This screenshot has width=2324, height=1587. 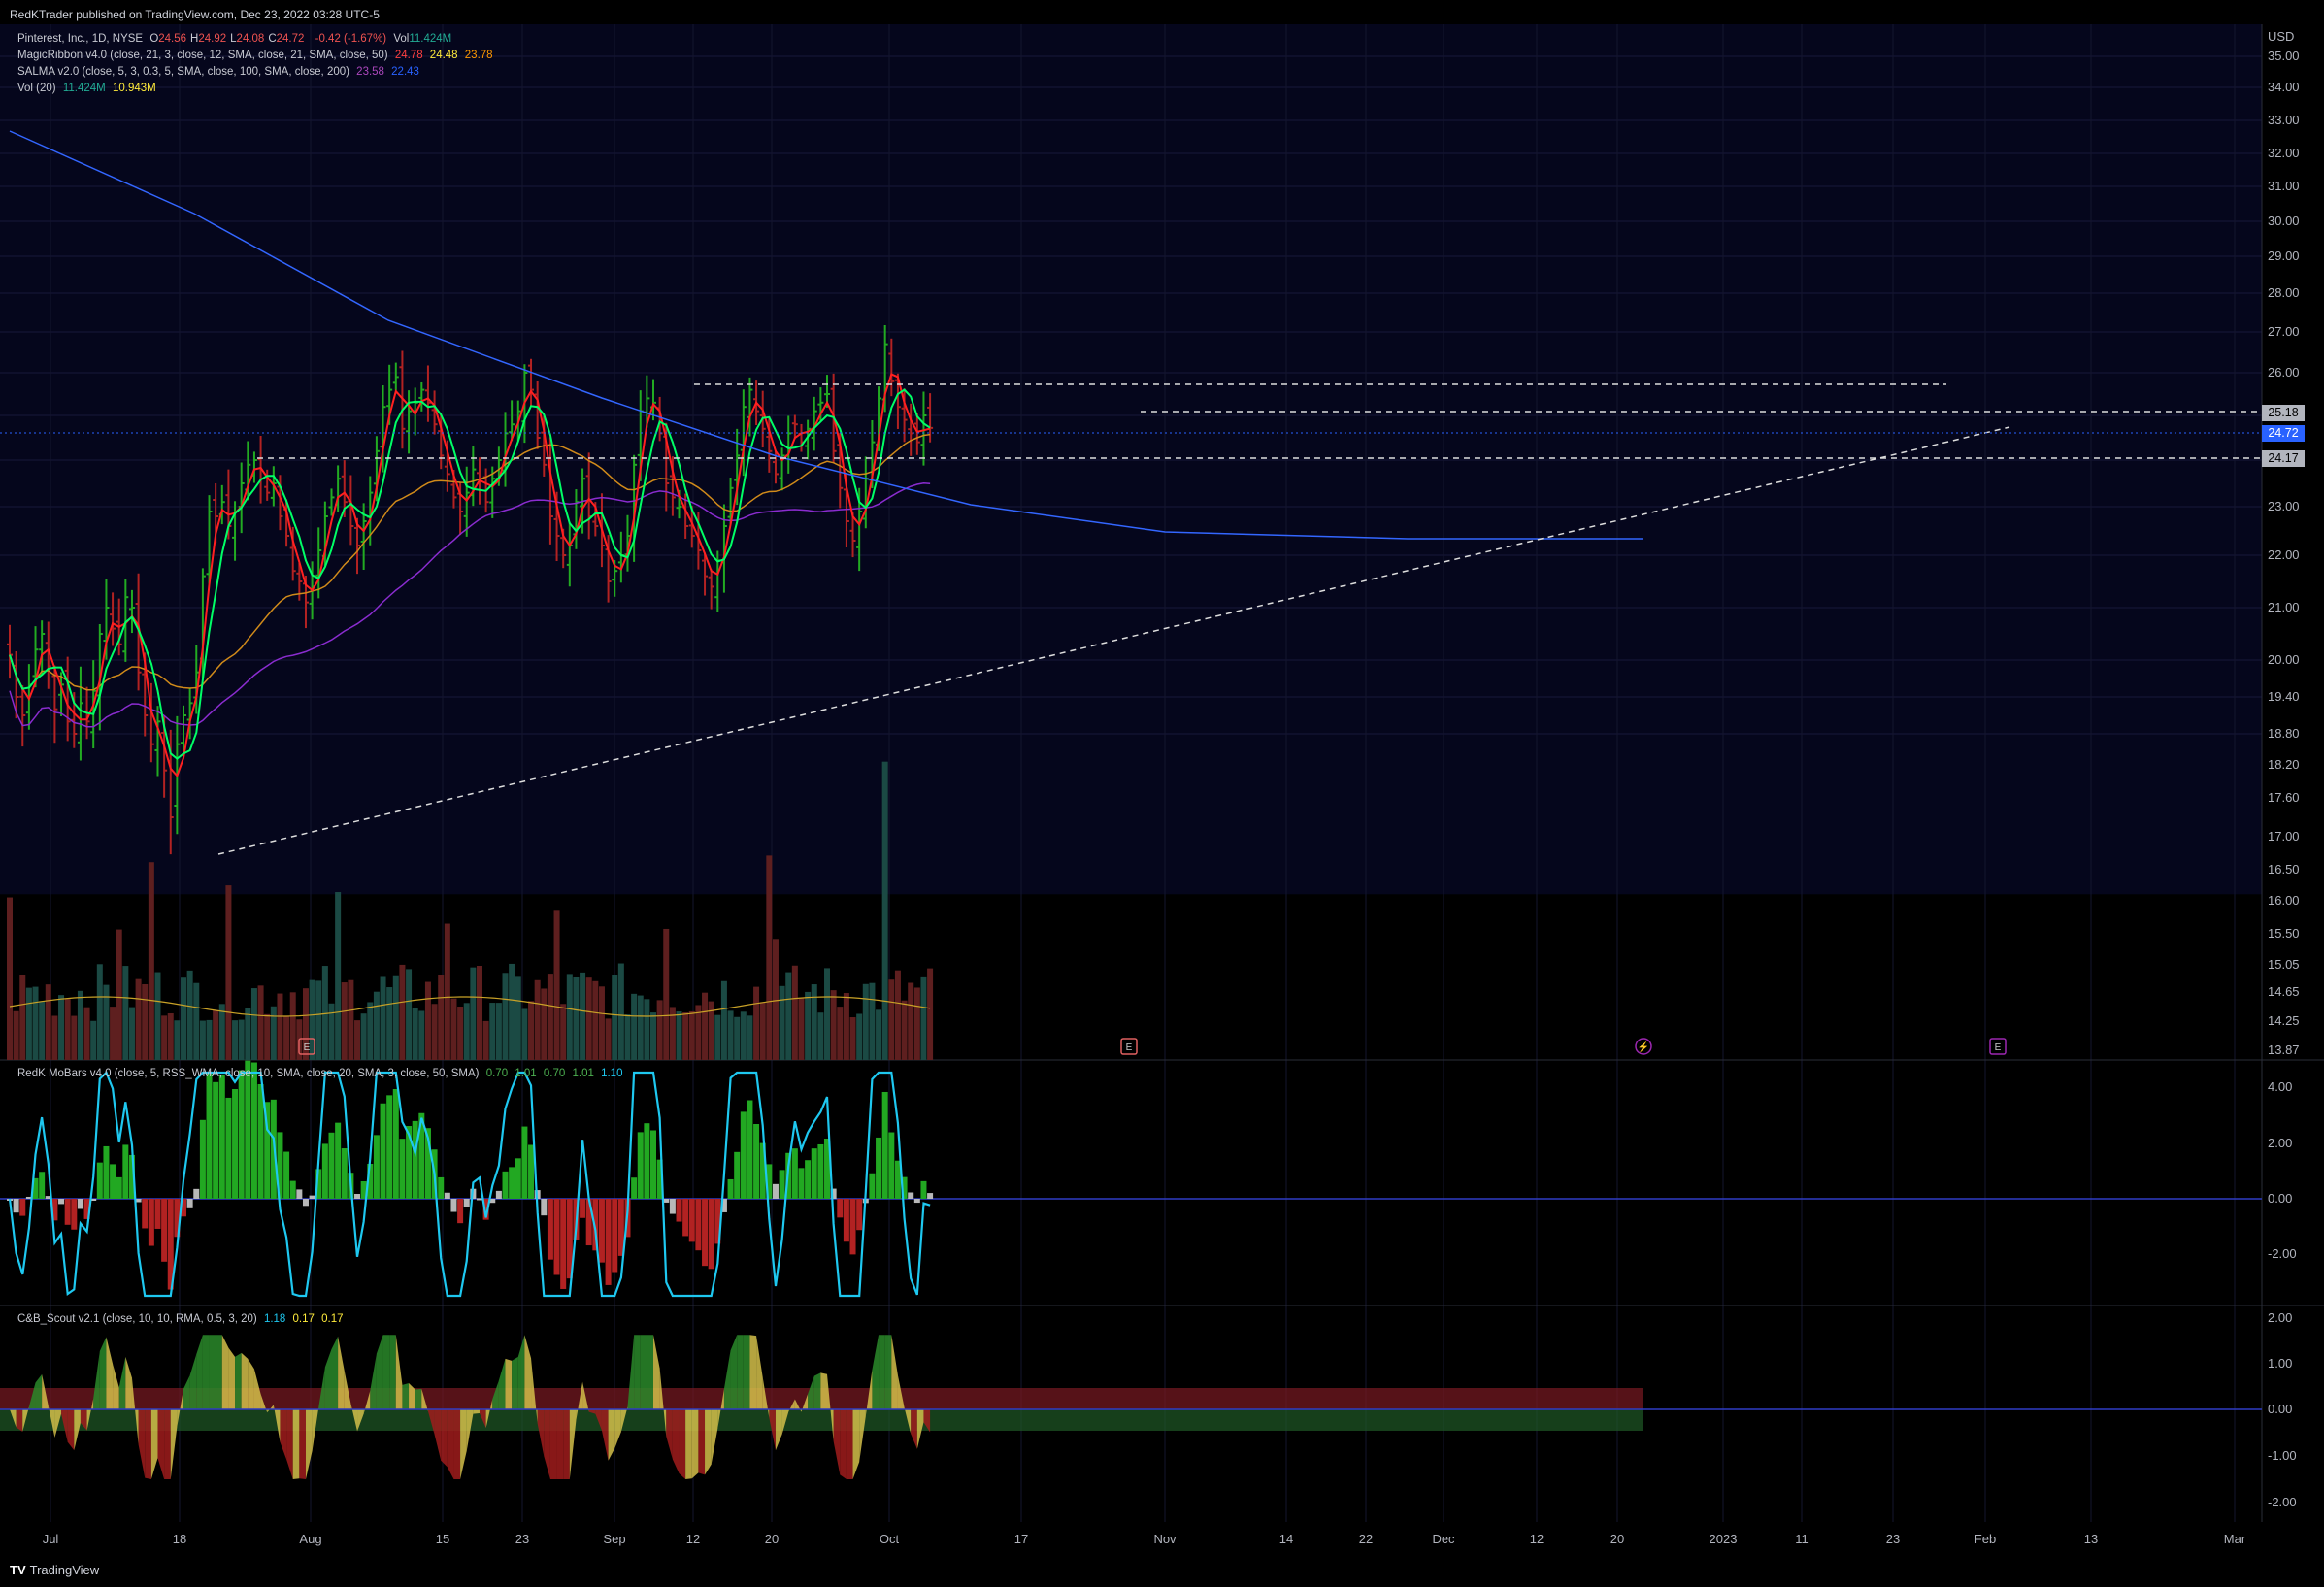 What do you see at coordinates (2234, 1539) in the screenshot?
I see `time-tick: Mar` at bounding box center [2234, 1539].